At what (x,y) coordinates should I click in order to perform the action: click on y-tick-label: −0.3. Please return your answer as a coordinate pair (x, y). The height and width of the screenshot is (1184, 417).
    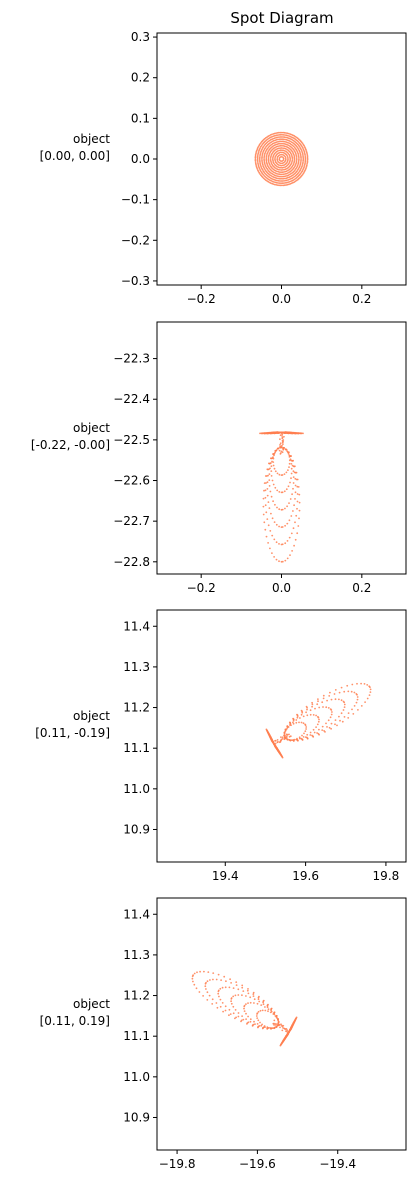
    Looking at the image, I should click on (135, 281).